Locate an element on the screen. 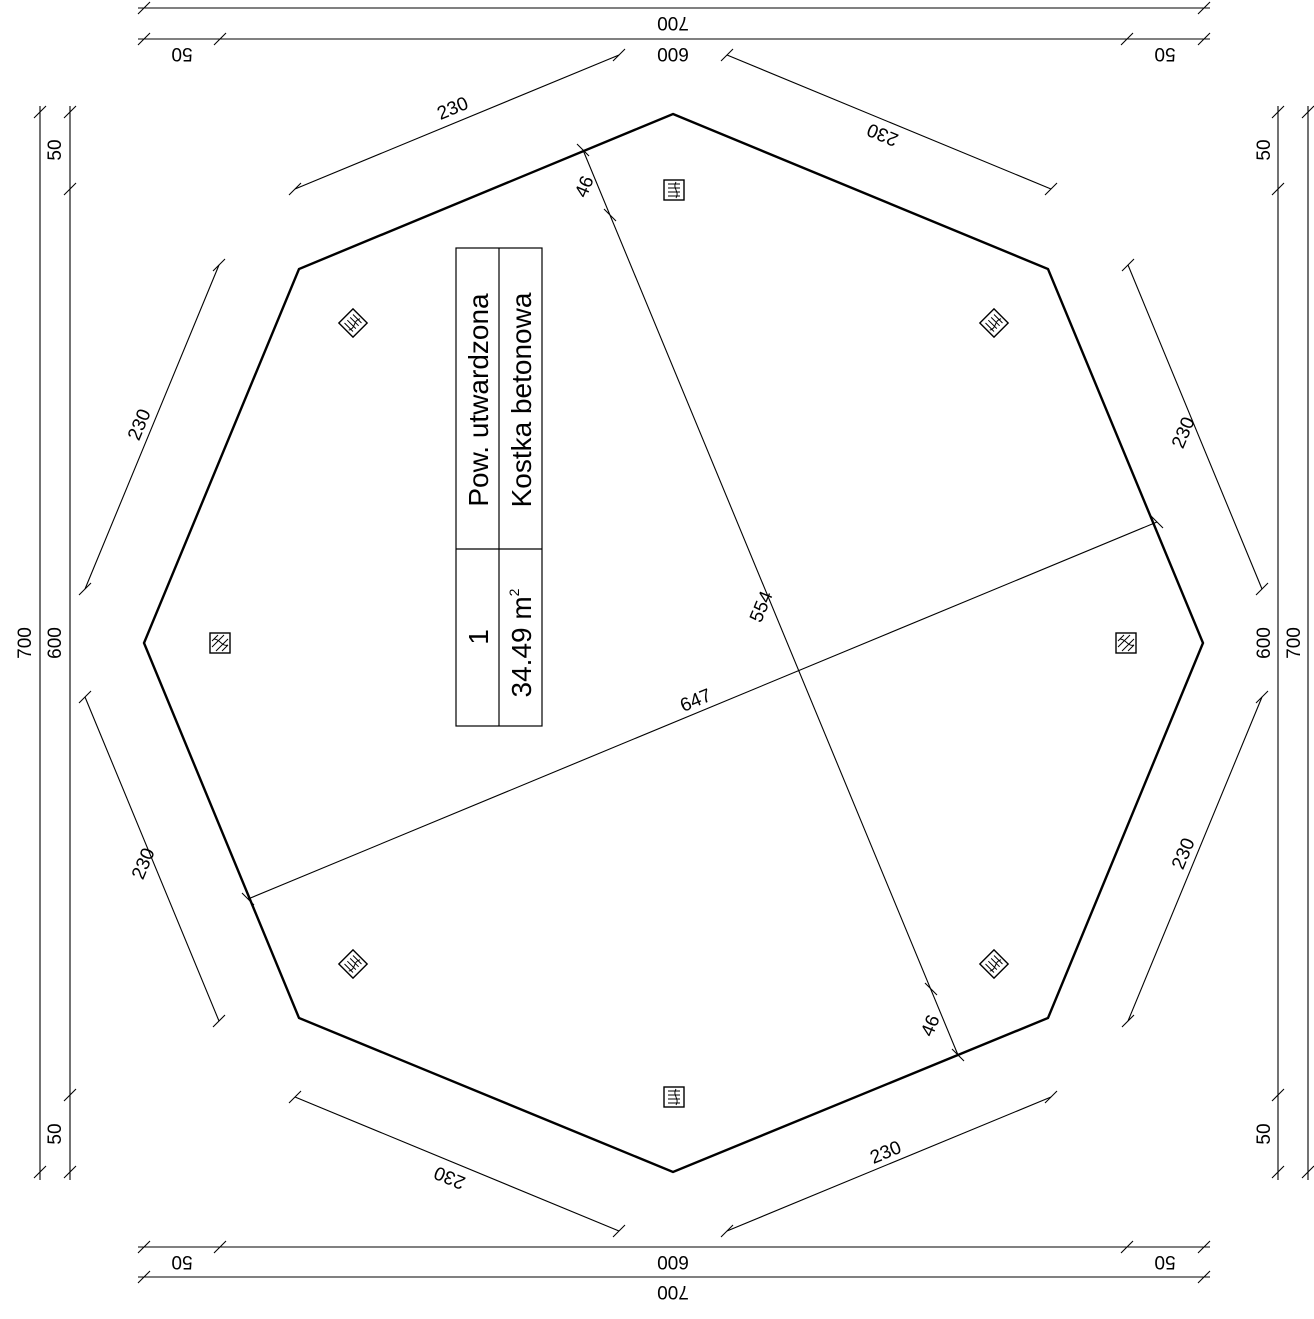  dim-right-overall: 700 is located at coordinates (1294, 643).